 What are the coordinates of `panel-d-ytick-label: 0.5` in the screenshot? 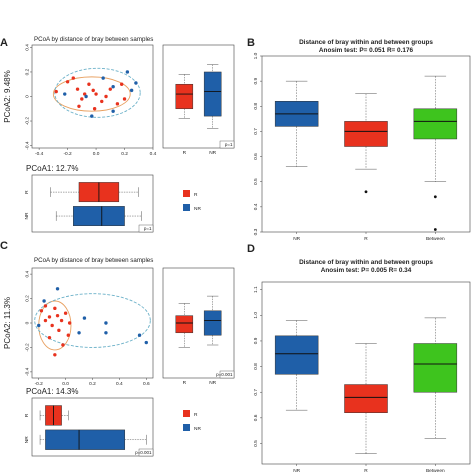 It's located at (256, 443).